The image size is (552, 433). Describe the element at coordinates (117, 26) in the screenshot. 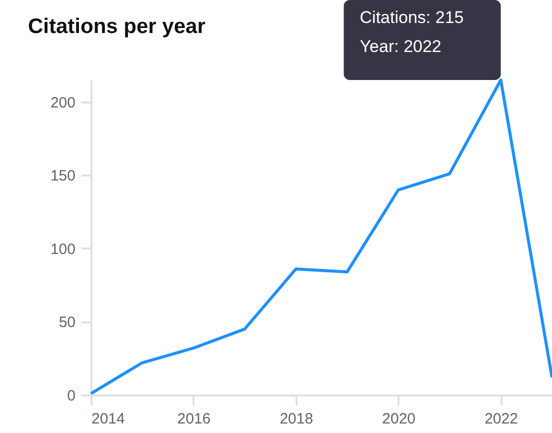

I see `chart-title: Citations per year` at that location.